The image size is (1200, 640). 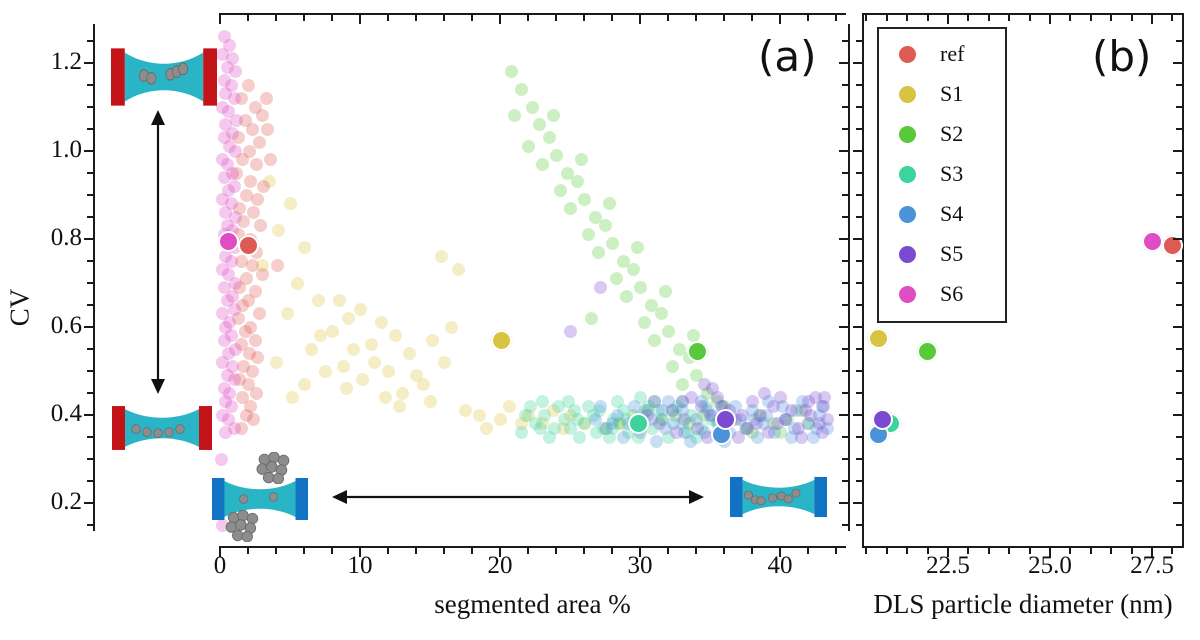 What do you see at coordinates (942, 54) in the screenshot?
I see `legend-item-ref: ref` at bounding box center [942, 54].